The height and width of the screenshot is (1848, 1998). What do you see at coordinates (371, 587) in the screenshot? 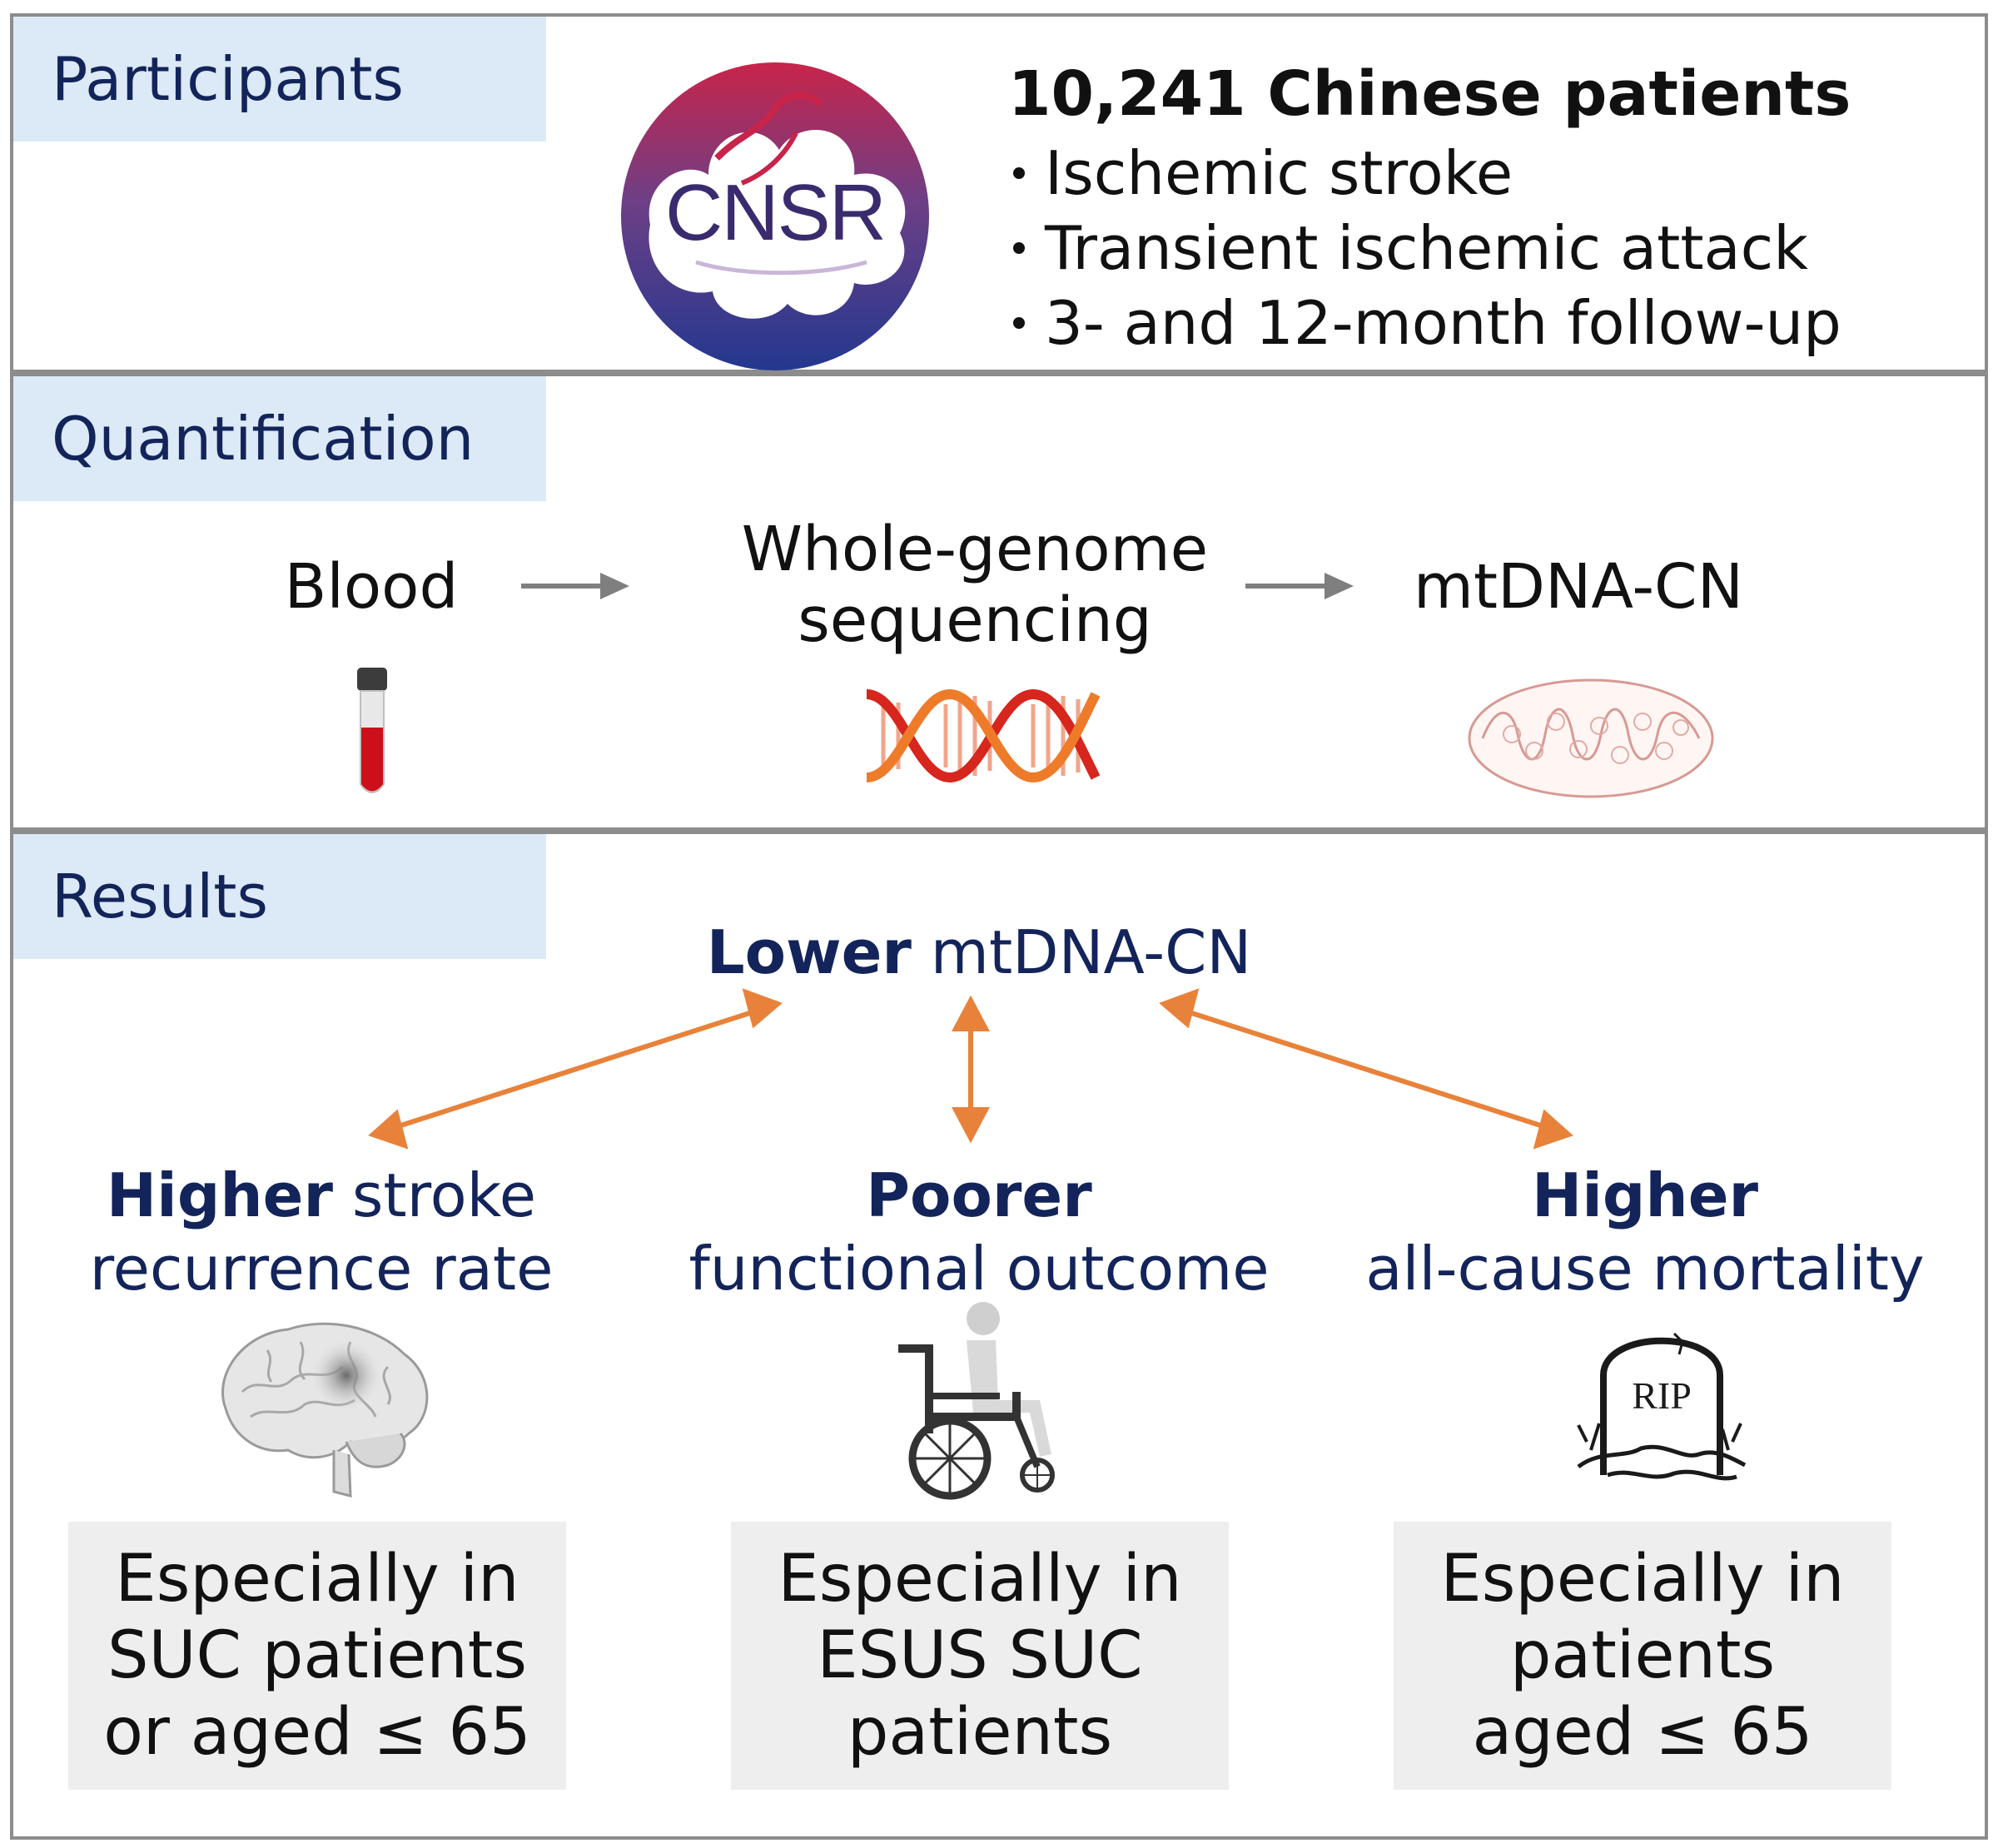
I see `step-blood: Blood` at bounding box center [371, 587].